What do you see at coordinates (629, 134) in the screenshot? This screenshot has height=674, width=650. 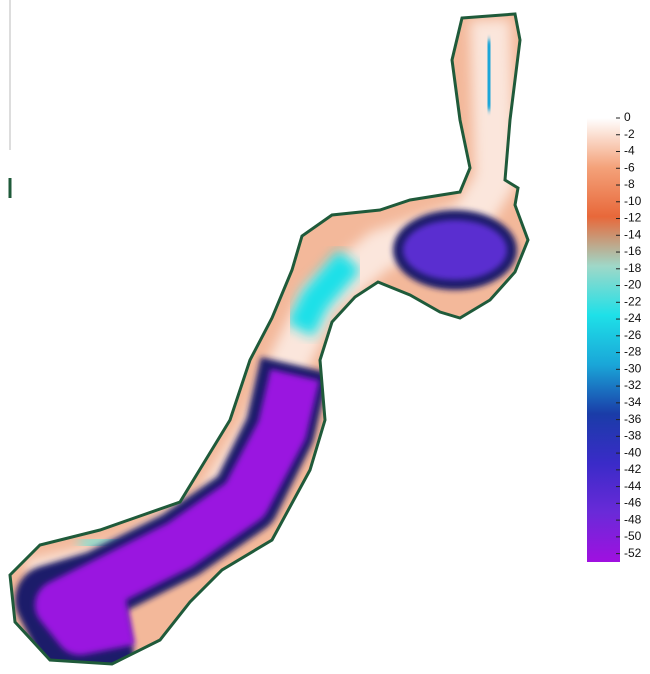 I see `colorbar-tick-label: -2` at bounding box center [629, 134].